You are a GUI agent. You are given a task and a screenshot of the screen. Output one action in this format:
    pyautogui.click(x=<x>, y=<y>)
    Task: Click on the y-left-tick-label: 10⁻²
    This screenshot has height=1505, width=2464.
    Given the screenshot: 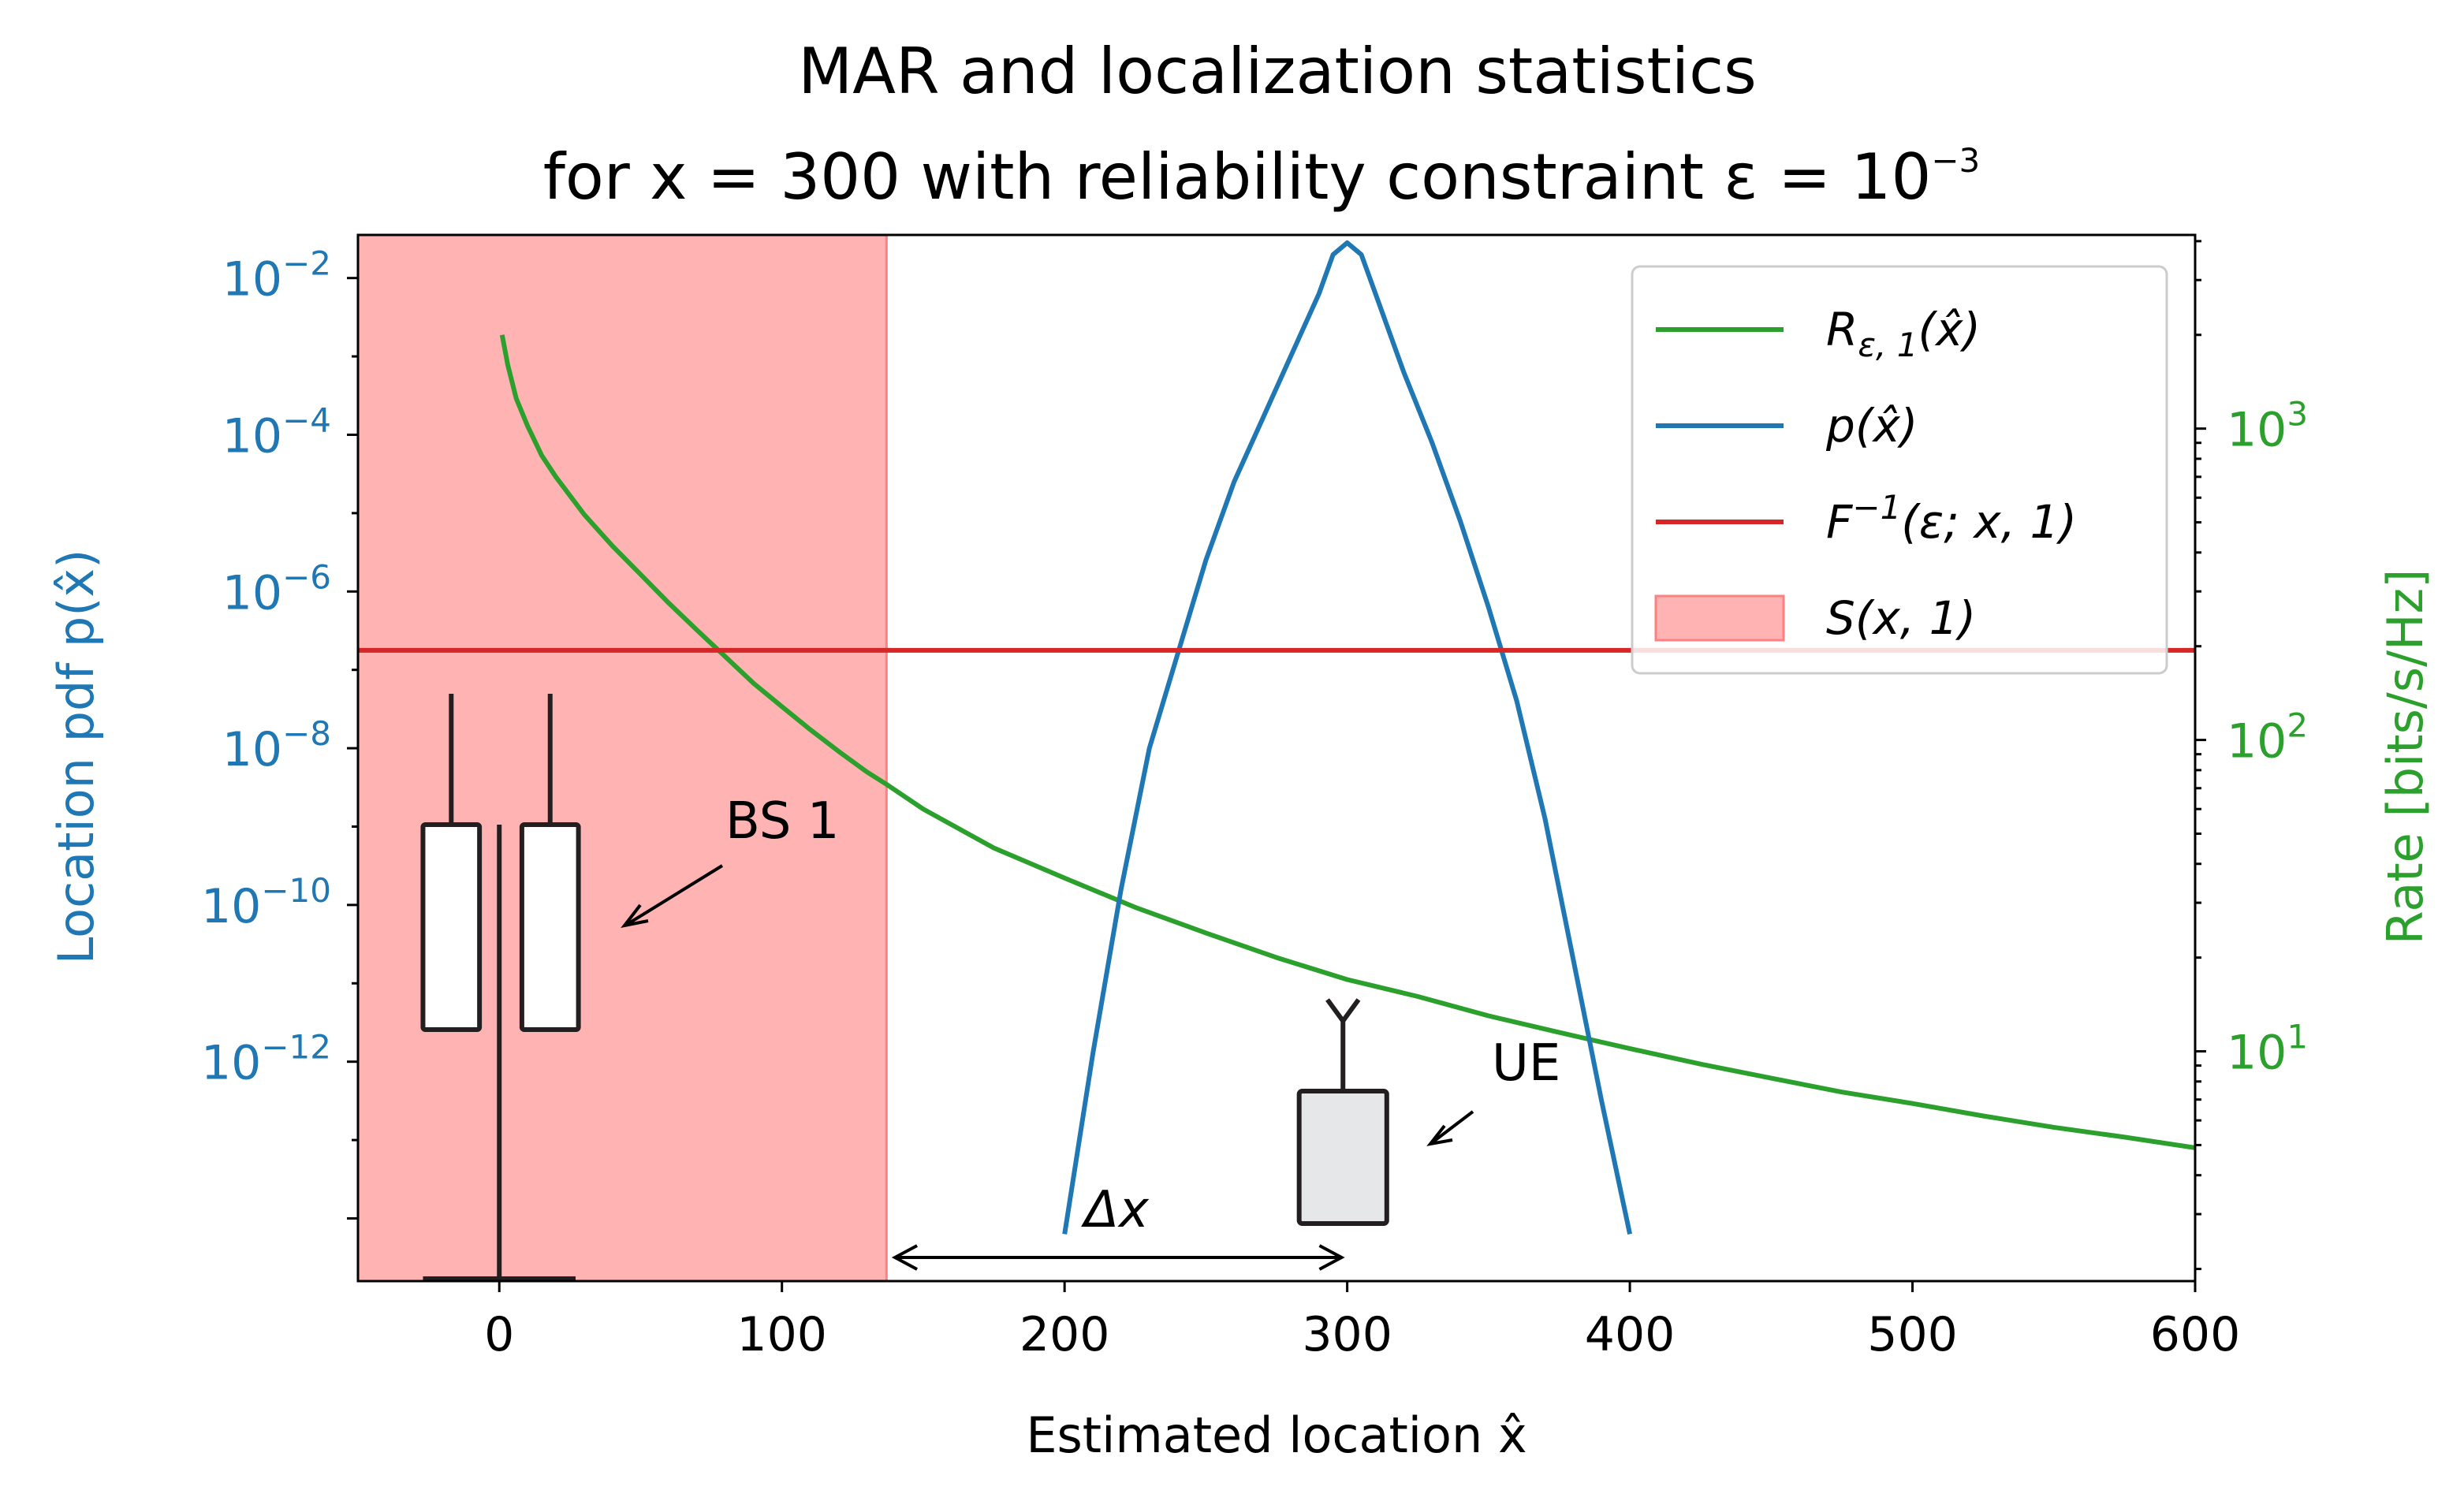 What is the action you would take?
    pyautogui.click(x=276, y=275)
    